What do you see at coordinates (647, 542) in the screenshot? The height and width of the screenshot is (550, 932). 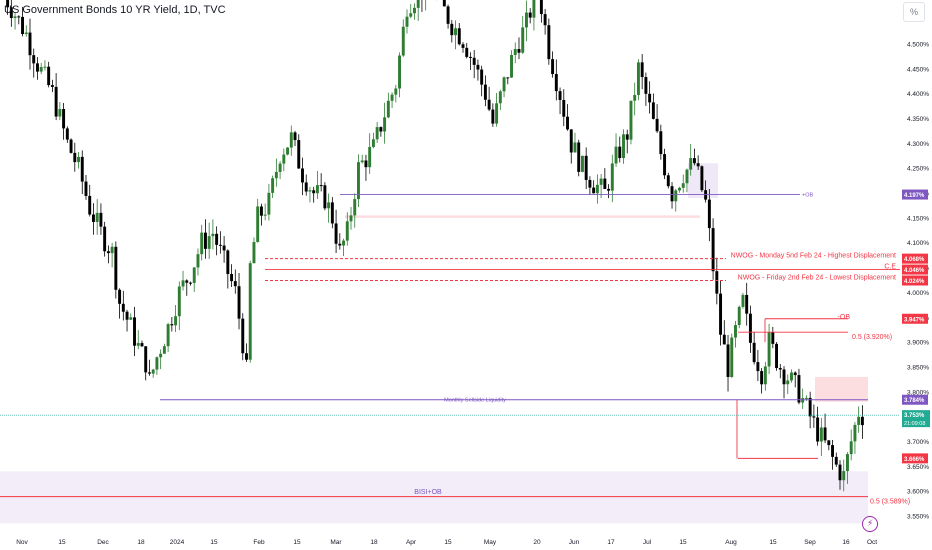 I see `x-tick-label: Jul` at bounding box center [647, 542].